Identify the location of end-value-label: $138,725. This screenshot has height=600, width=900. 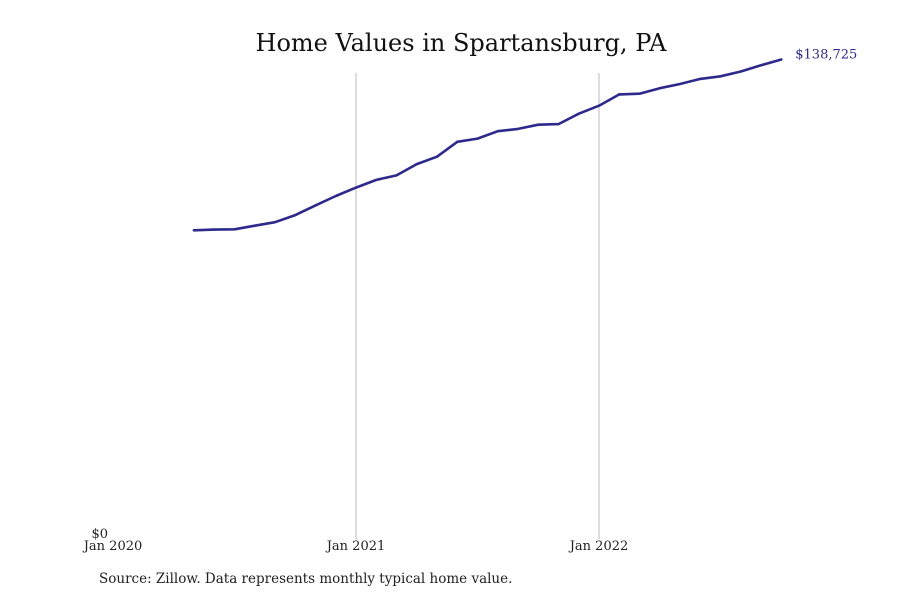
(826, 55).